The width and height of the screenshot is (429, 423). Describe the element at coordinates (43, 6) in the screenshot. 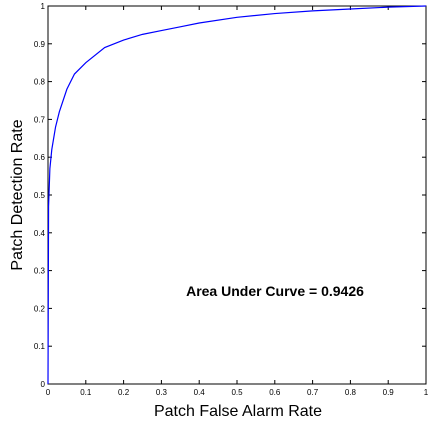

I see `y-tick-label: 1` at that location.